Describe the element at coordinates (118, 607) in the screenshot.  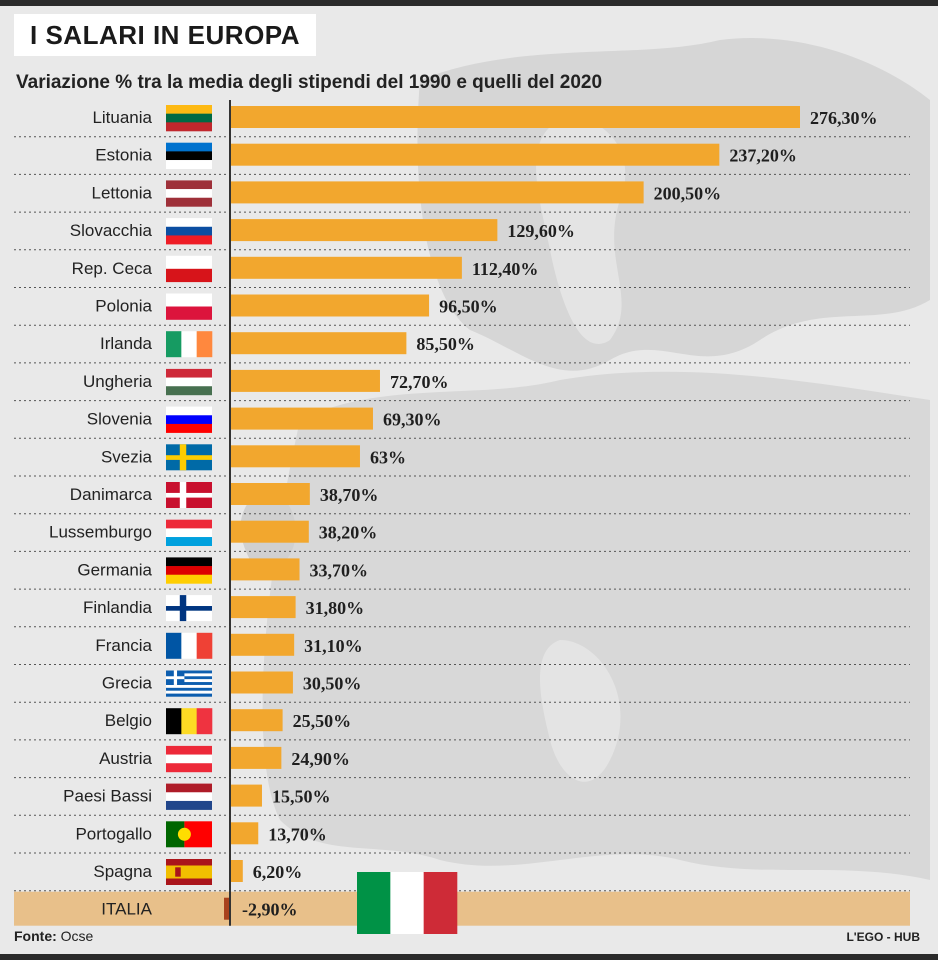
I see `category-label: Finlandia` at that location.